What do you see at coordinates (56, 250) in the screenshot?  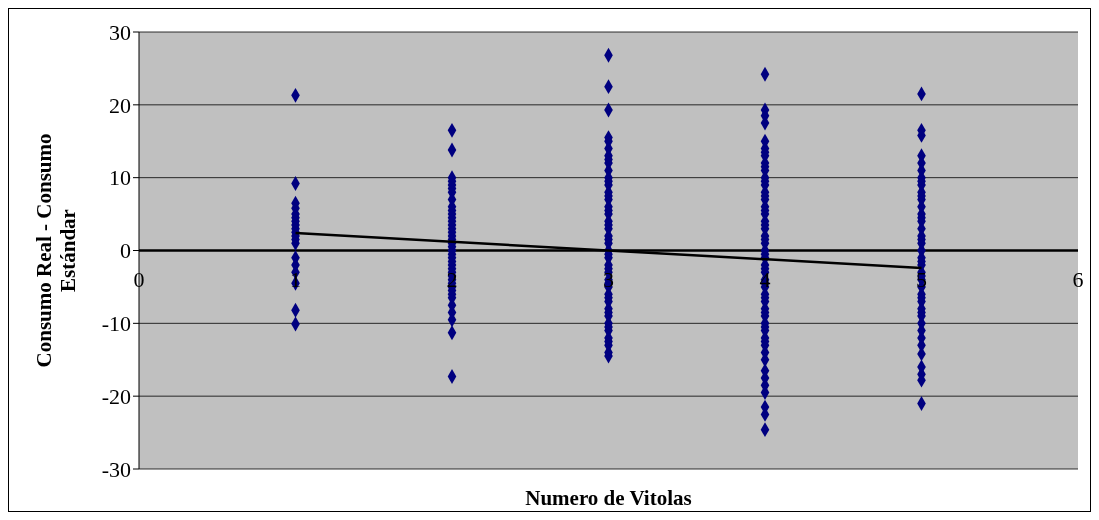 I see `y-axis-title: Consumo Real - Consumo Estándar` at bounding box center [56, 250].